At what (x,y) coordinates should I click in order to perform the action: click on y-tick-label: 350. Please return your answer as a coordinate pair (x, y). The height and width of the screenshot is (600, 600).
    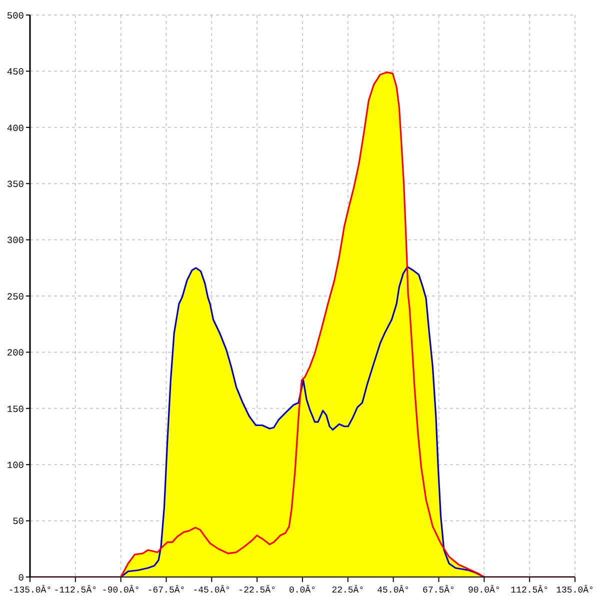
    Looking at the image, I should click on (15, 184).